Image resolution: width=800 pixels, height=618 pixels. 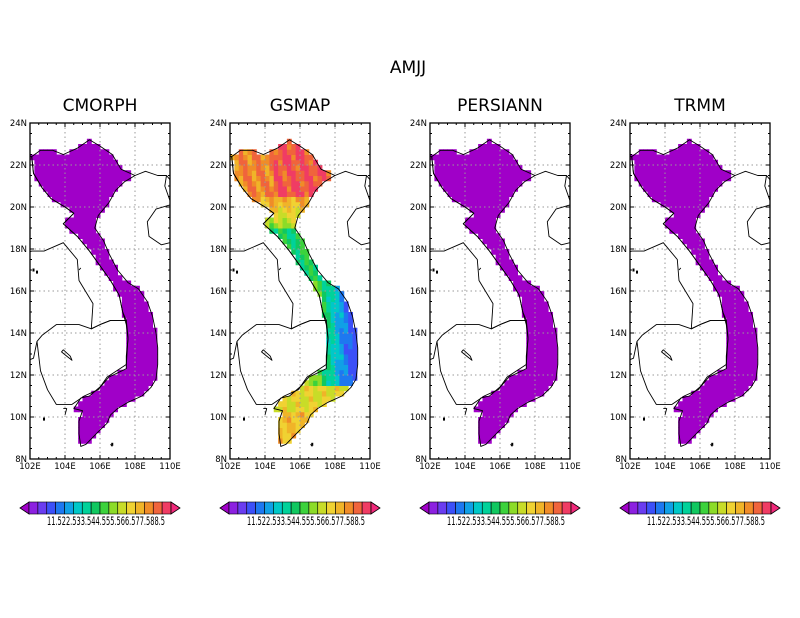 I want to click on leizhou-coast, so click(x=167, y=188).